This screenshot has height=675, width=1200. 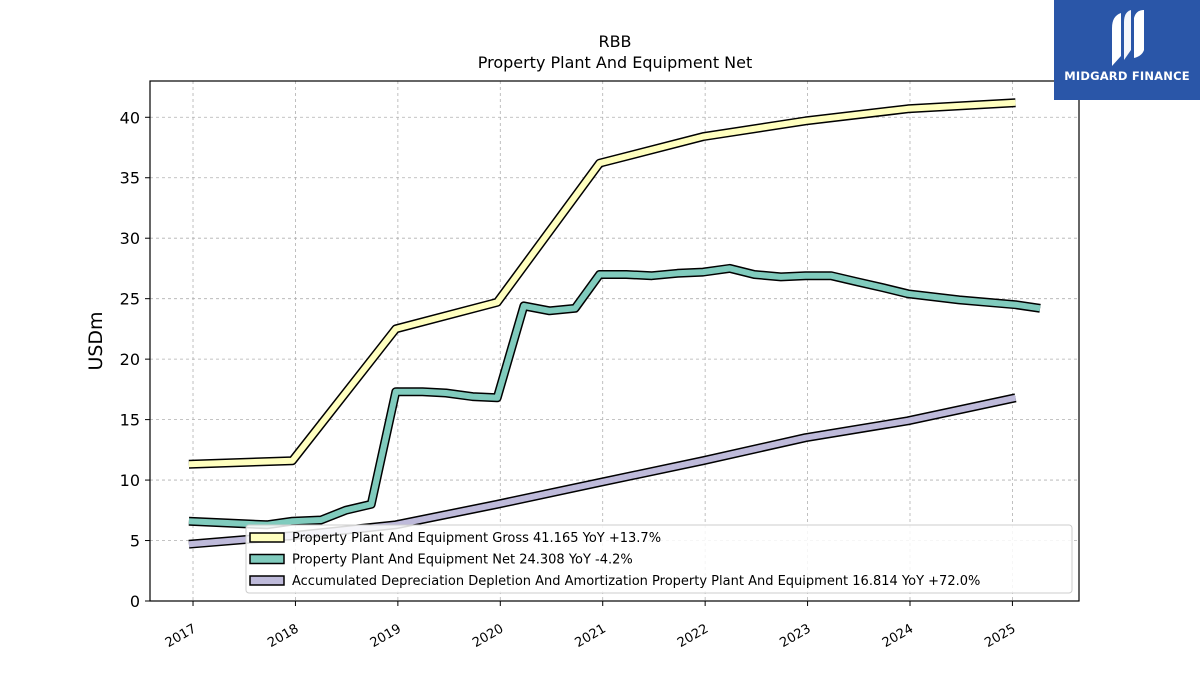 What do you see at coordinates (898, 636) in the screenshot?
I see `x-tick-label: 2024` at bounding box center [898, 636].